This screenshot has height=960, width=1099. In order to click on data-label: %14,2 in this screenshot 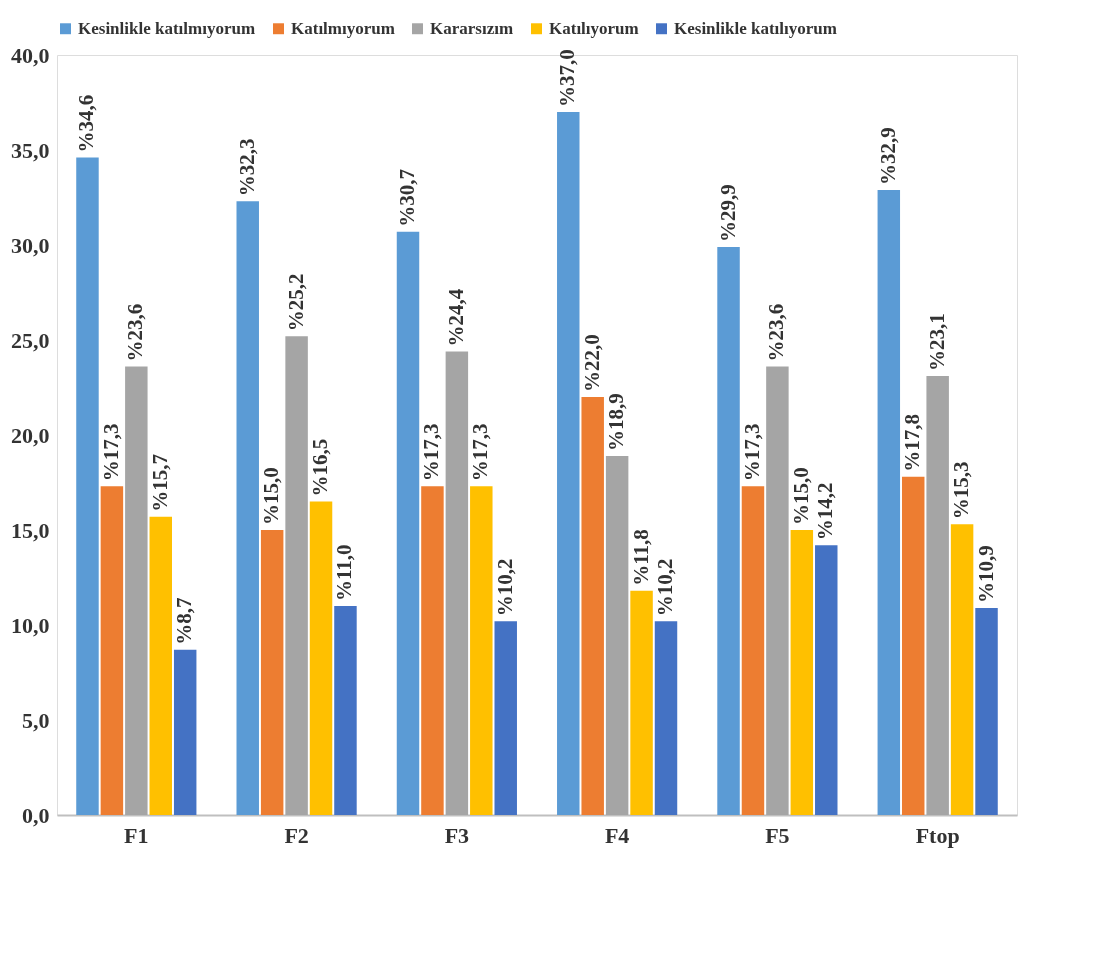, I will do `click(825, 511)`.